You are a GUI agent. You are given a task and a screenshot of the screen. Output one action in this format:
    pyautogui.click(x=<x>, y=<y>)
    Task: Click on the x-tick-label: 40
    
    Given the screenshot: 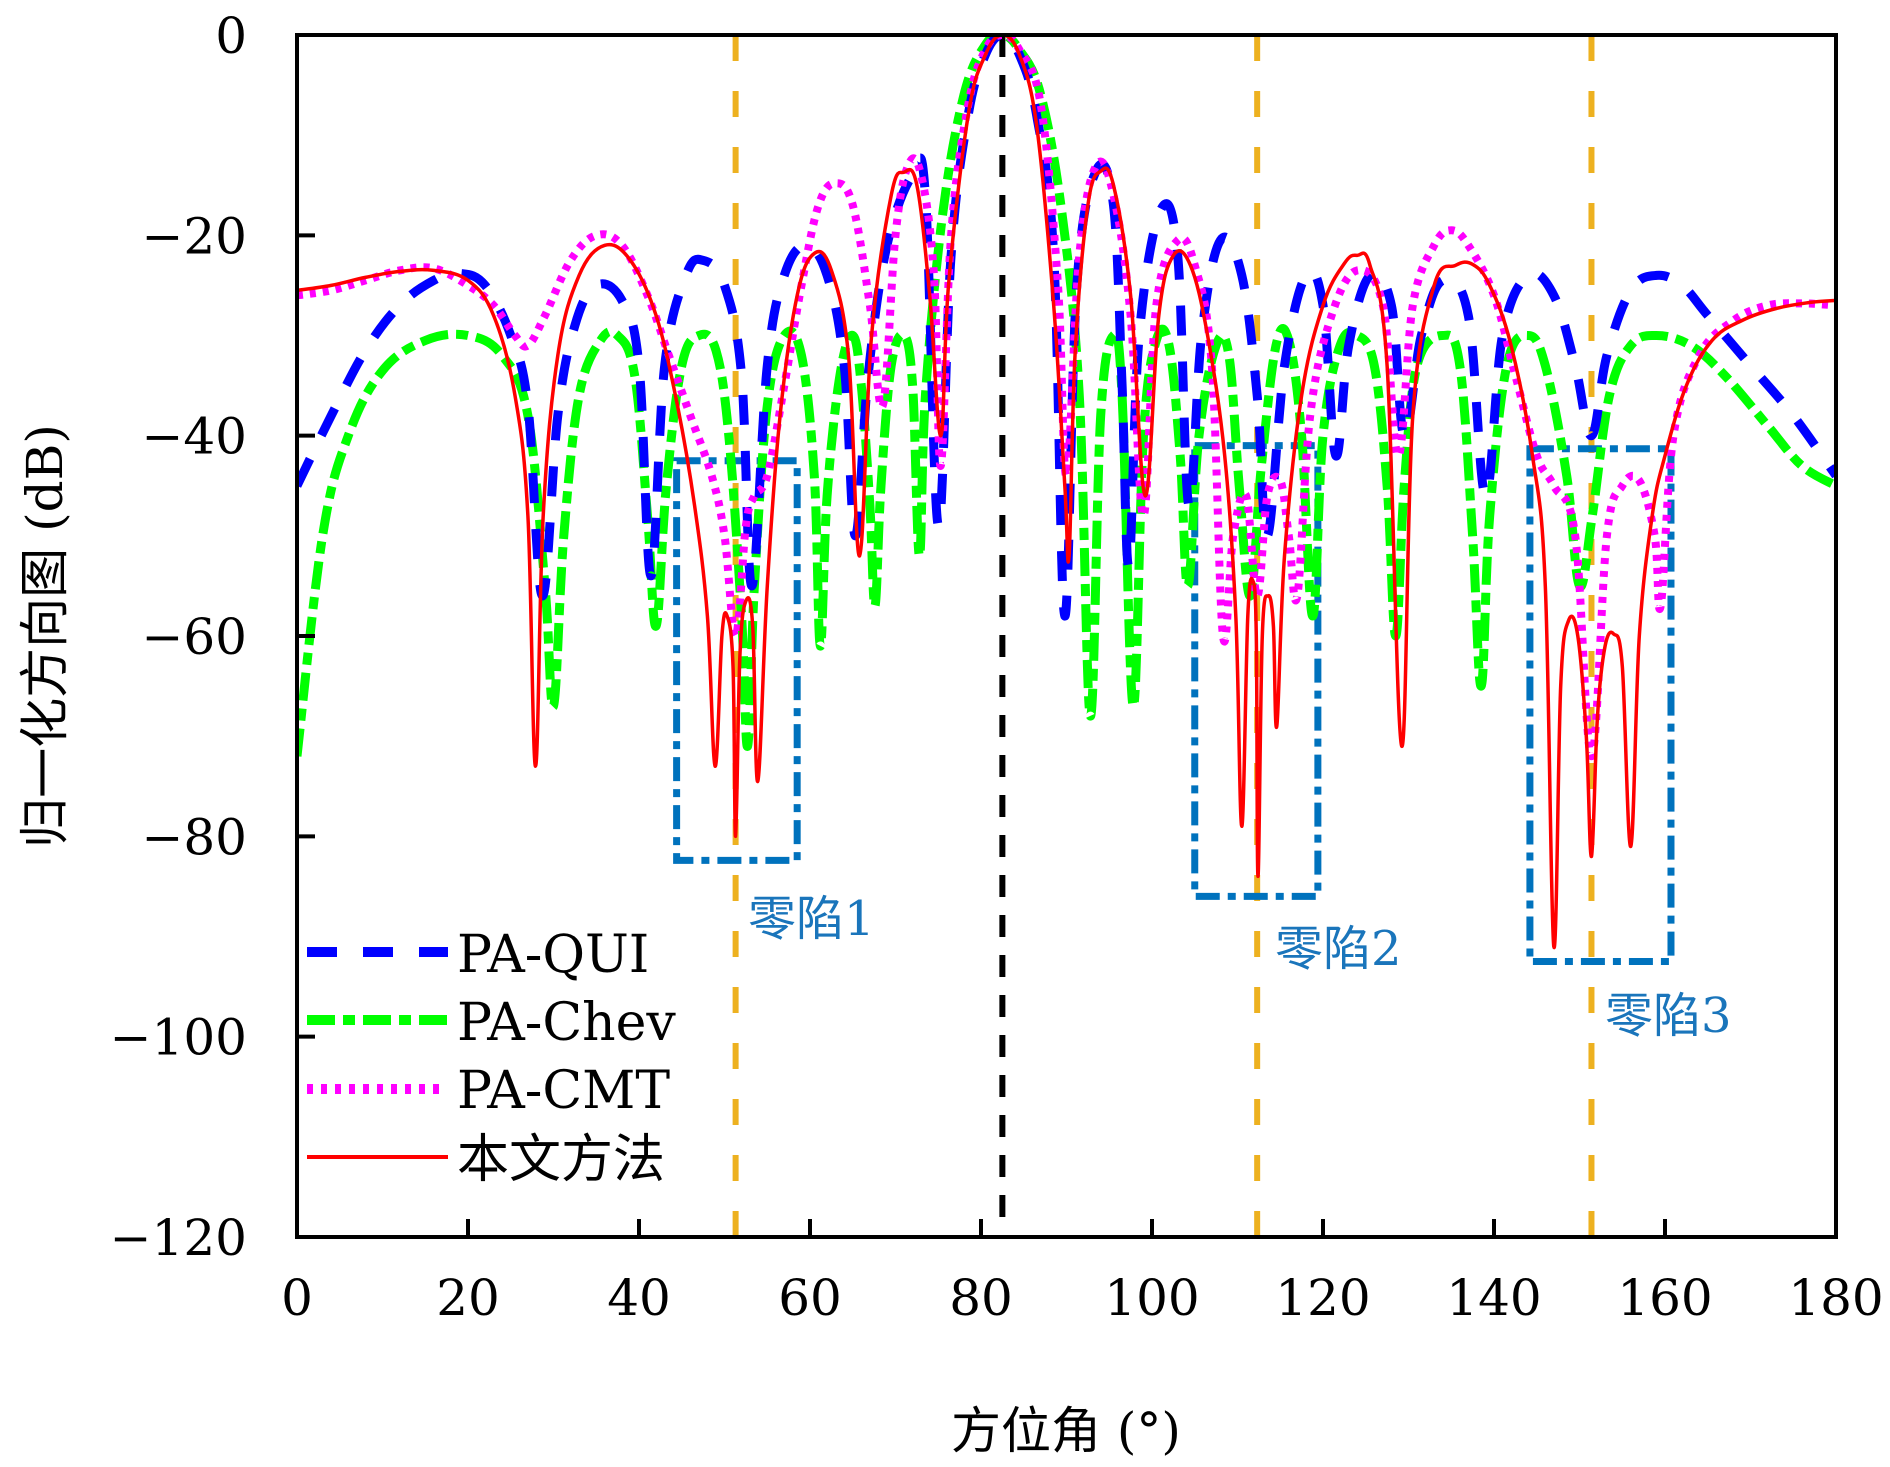 What is the action you would take?
    pyautogui.click(x=639, y=1298)
    